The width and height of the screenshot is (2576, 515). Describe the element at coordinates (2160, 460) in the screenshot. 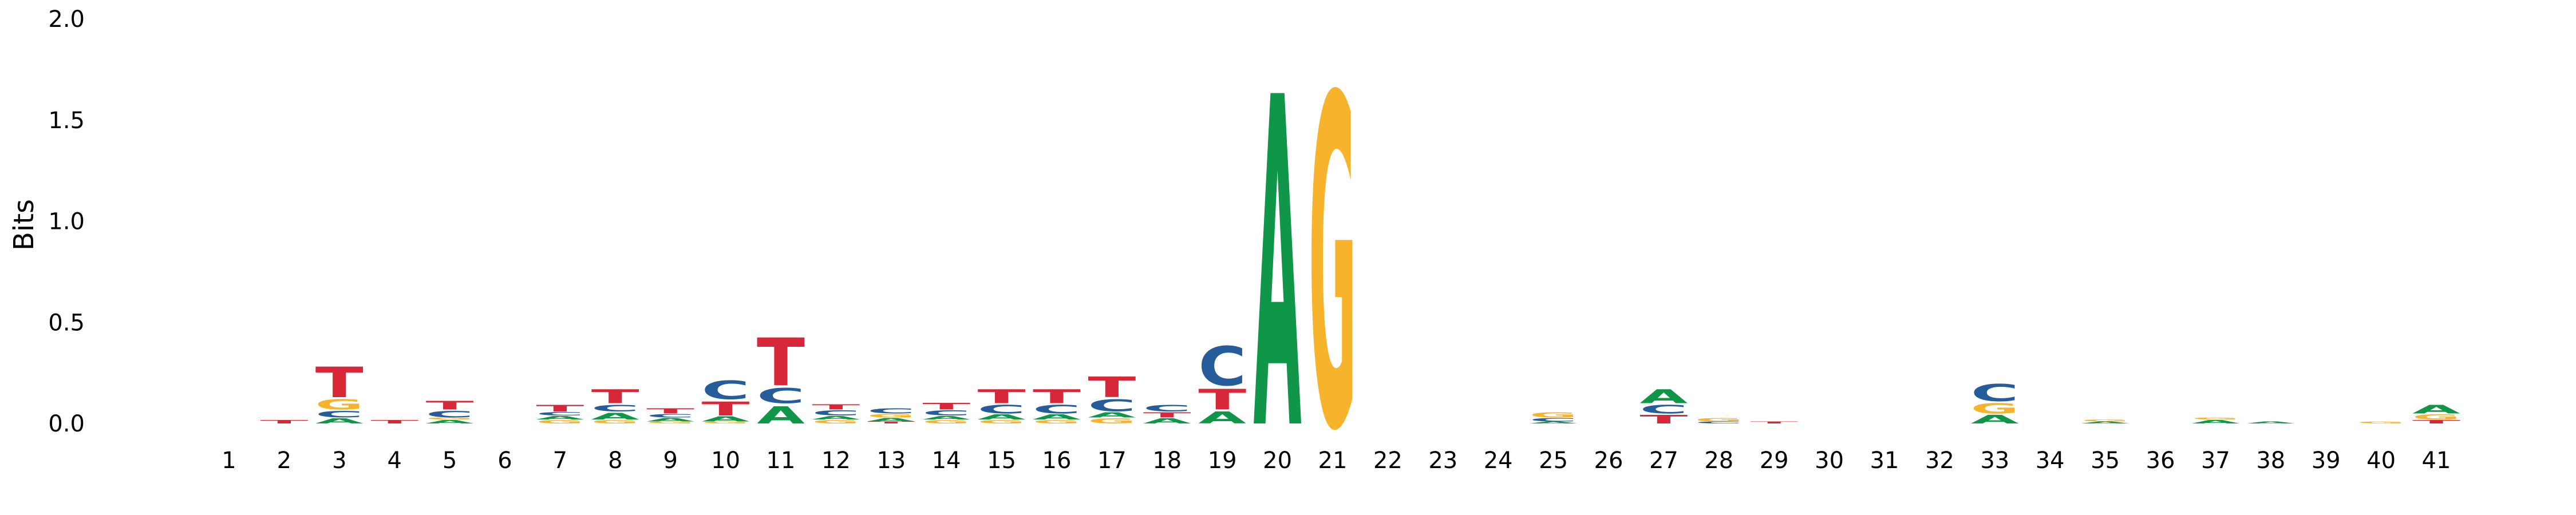

I see `x-tick-label: 36` at that location.